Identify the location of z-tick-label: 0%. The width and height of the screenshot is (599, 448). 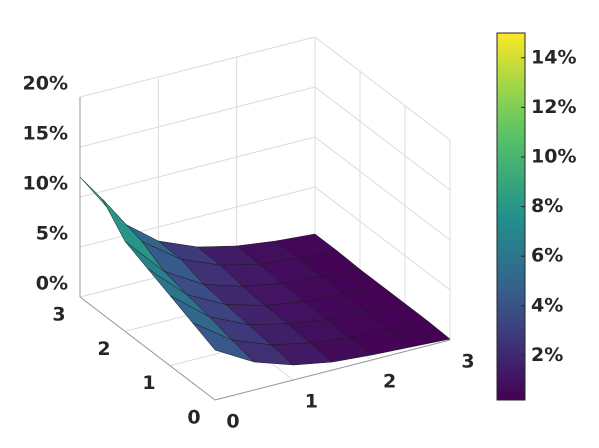
(52, 284).